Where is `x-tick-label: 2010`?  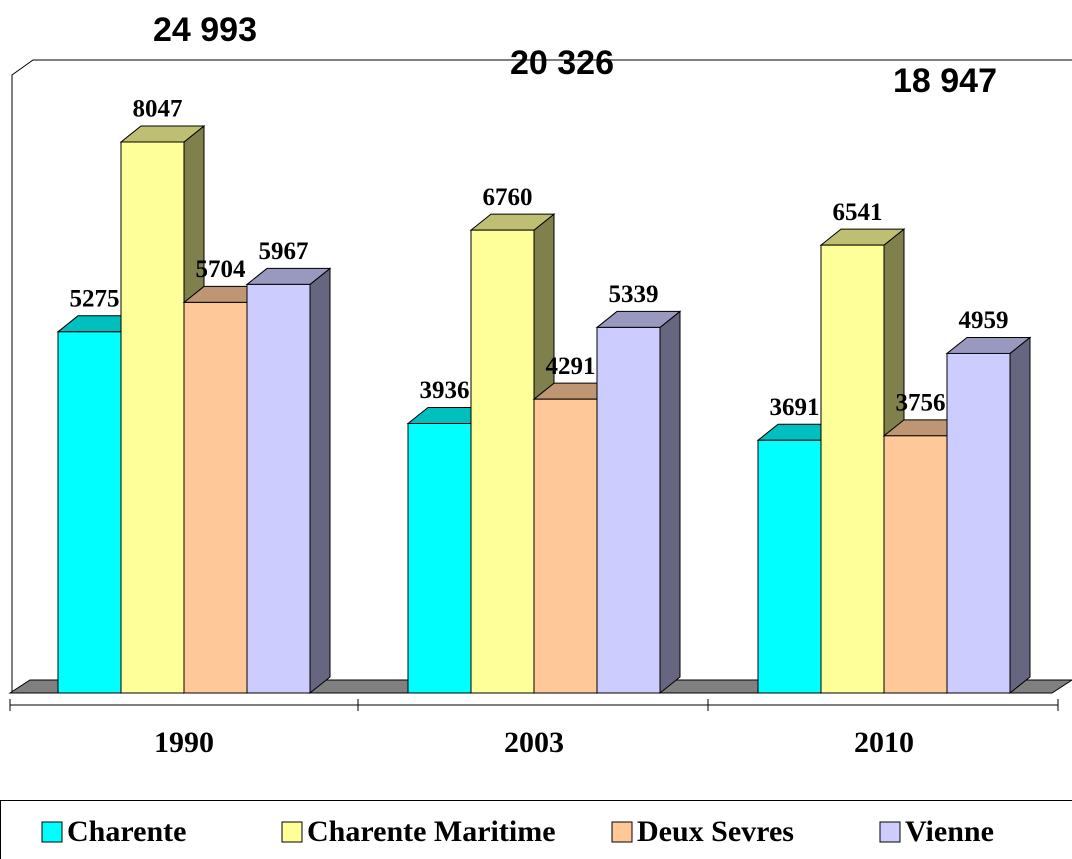
x-tick-label: 2010 is located at coordinates (884, 742).